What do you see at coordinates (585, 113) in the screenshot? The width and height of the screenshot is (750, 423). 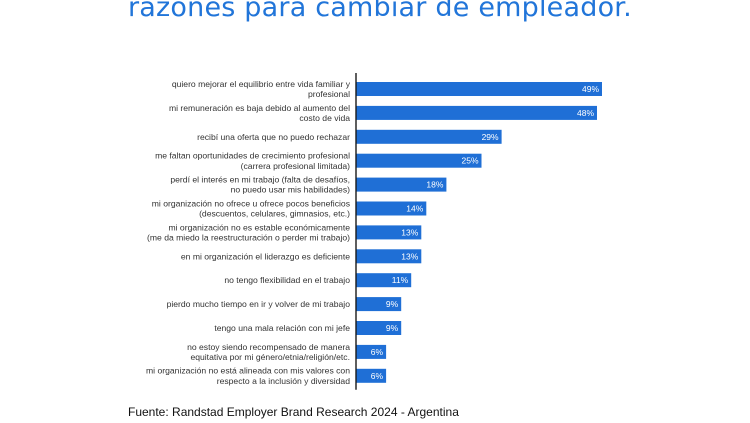 I see `bar-value-label: 48%` at bounding box center [585, 113].